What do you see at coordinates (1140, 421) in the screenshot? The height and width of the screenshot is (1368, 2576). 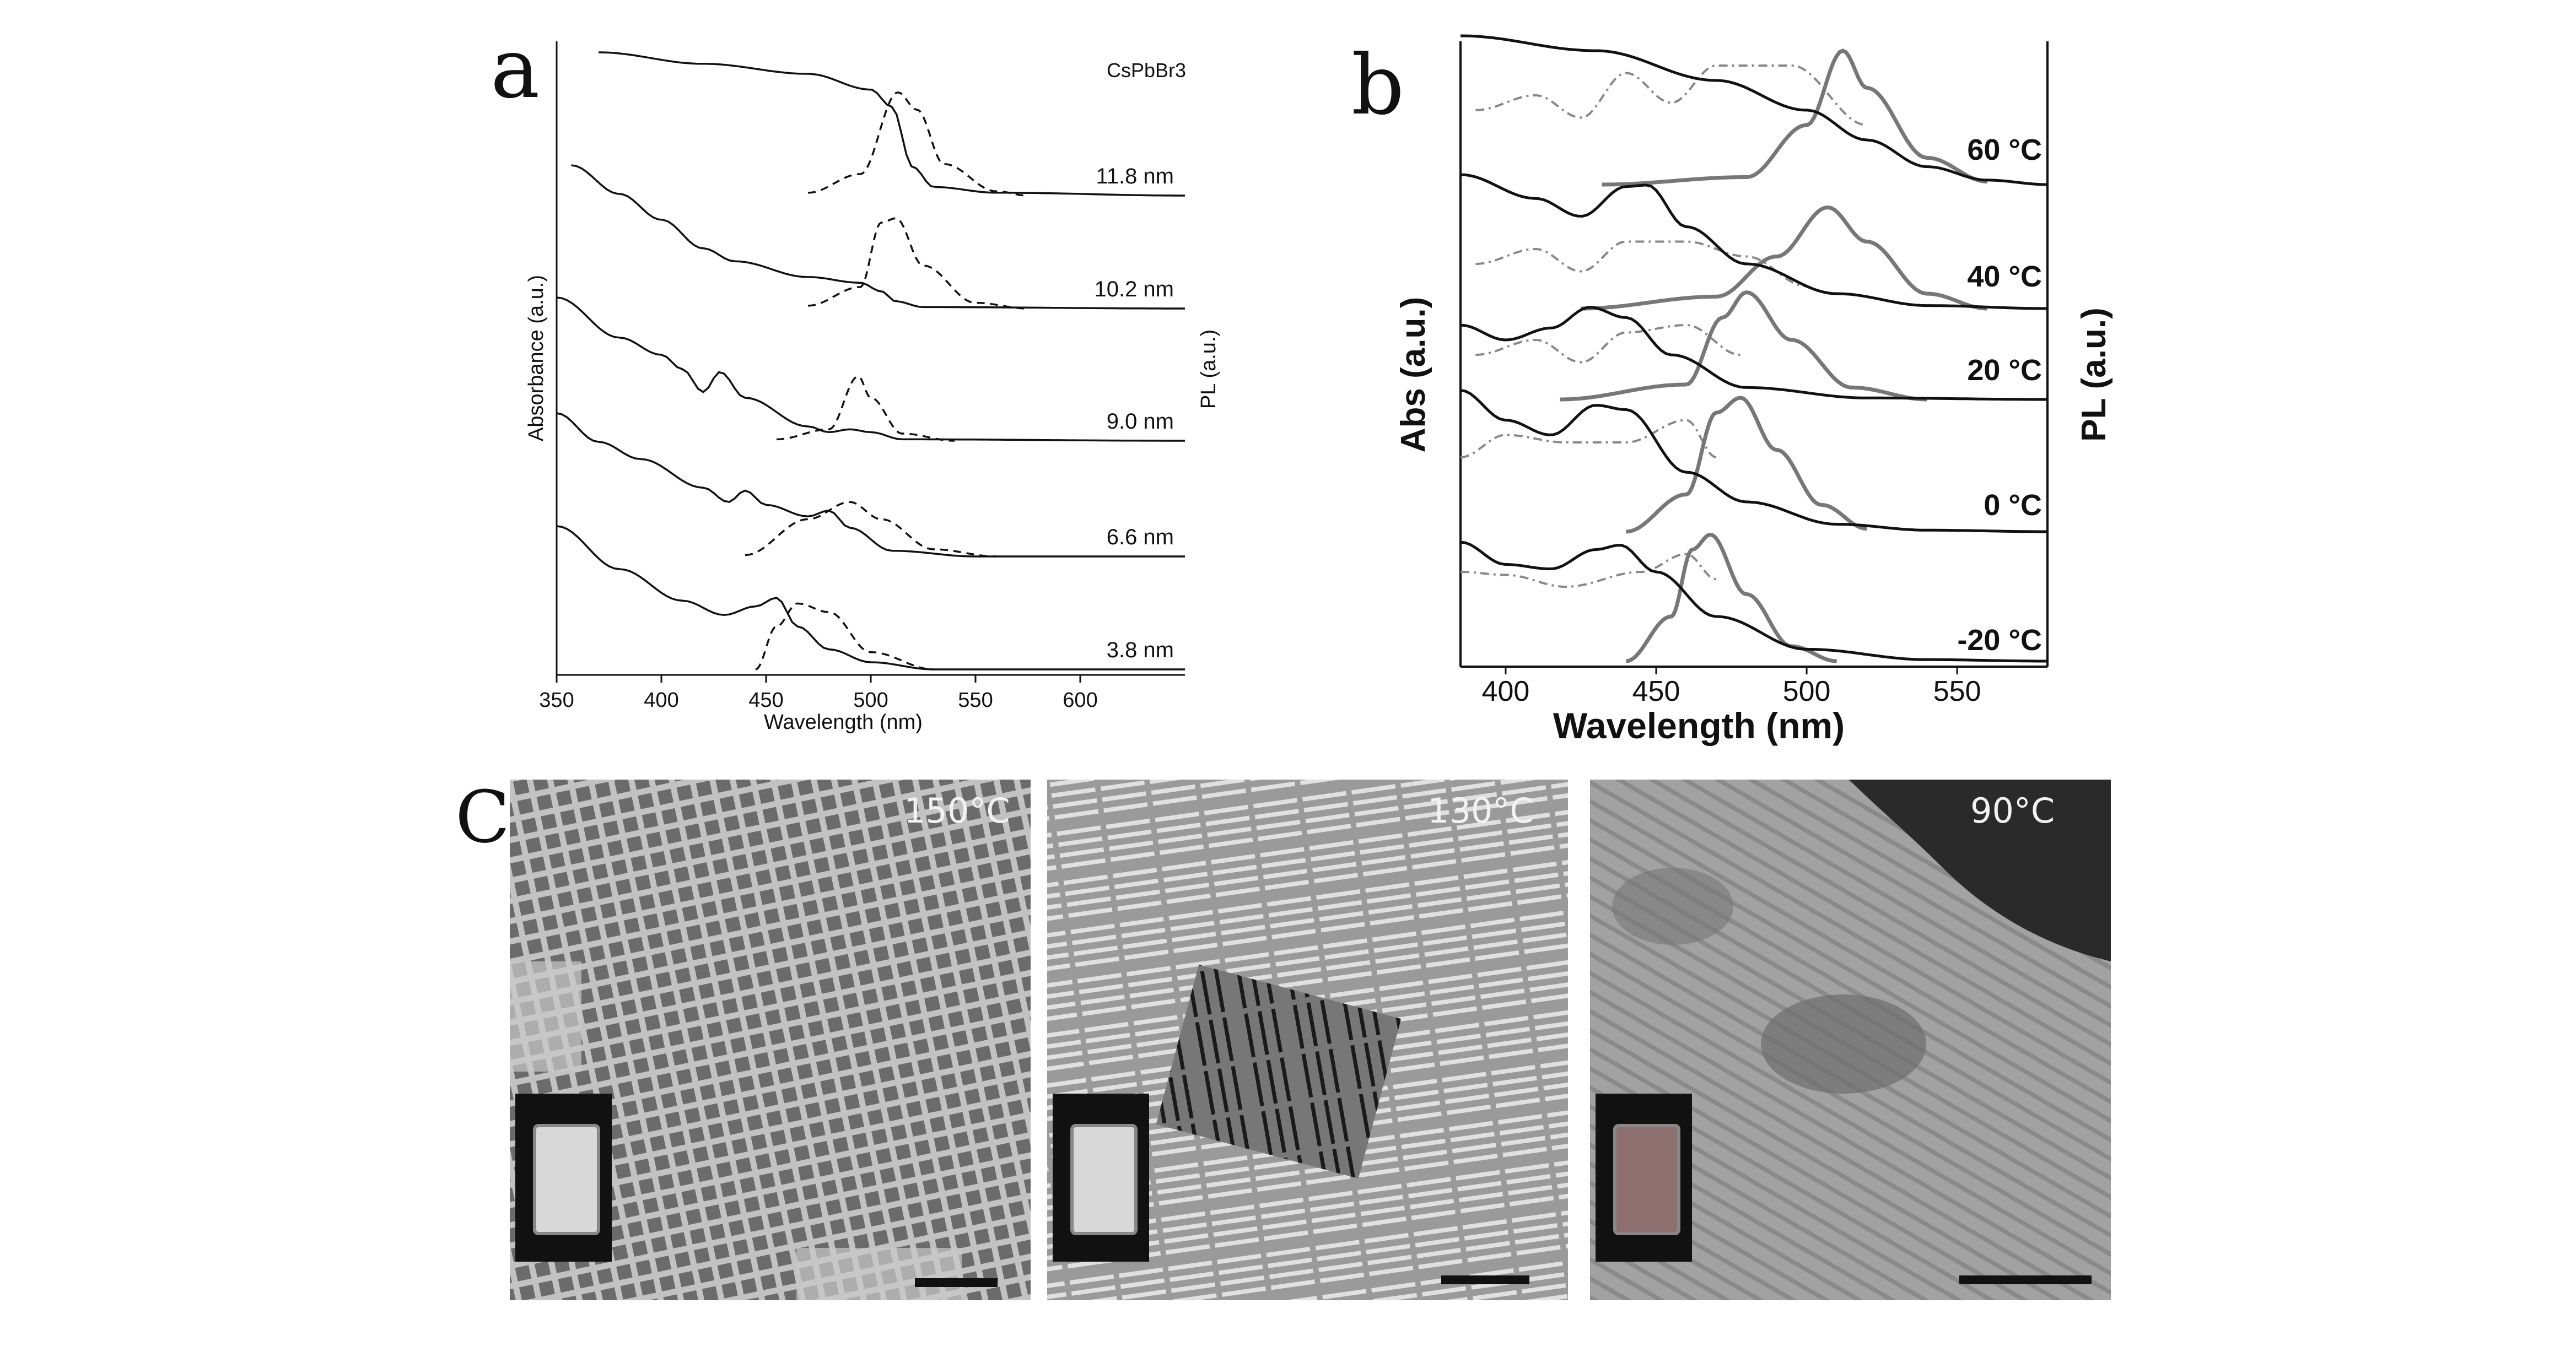 I see `series-label-a: 9.0 nm` at bounding box center [1140, 421].